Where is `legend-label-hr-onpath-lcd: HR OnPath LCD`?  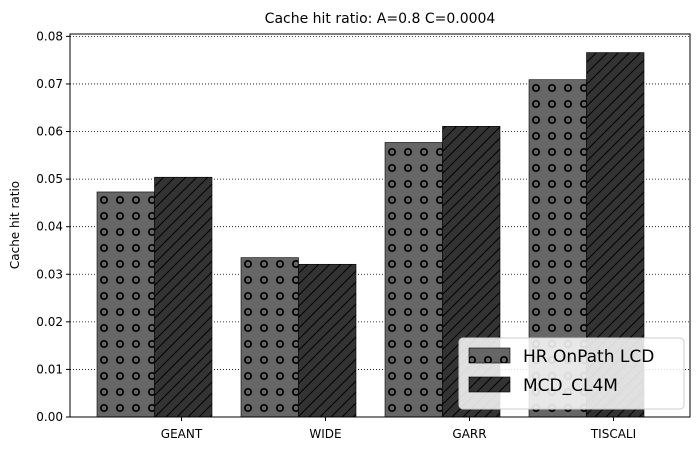 legend-label-hr-onpath-lcd: HR OnPath LCD is located at coordinates (588, 357).